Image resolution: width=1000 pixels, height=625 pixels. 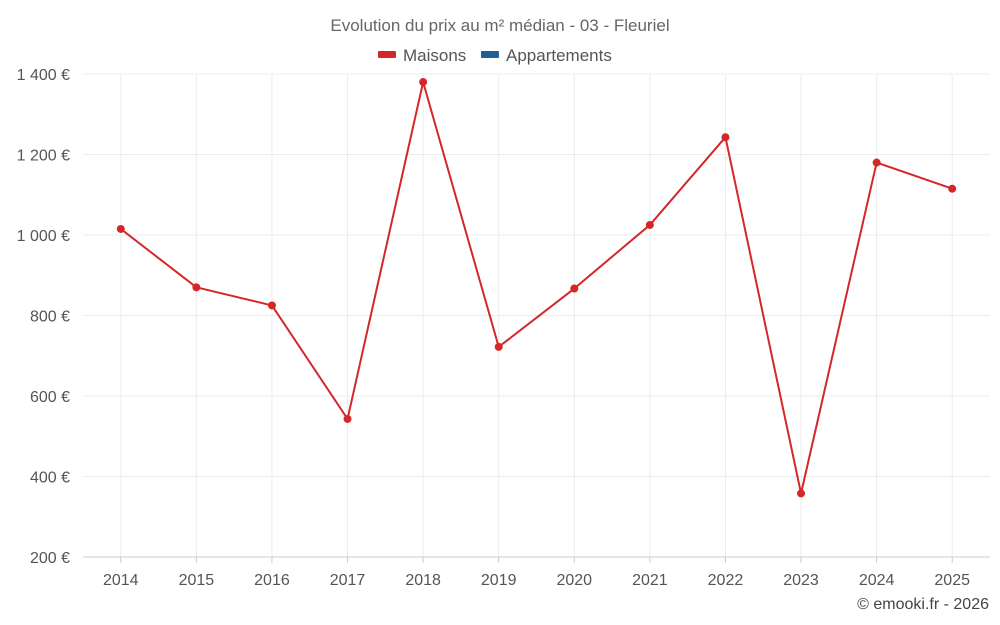 I want to click on x-tick-label: 2019, so click(x=499, y=580).